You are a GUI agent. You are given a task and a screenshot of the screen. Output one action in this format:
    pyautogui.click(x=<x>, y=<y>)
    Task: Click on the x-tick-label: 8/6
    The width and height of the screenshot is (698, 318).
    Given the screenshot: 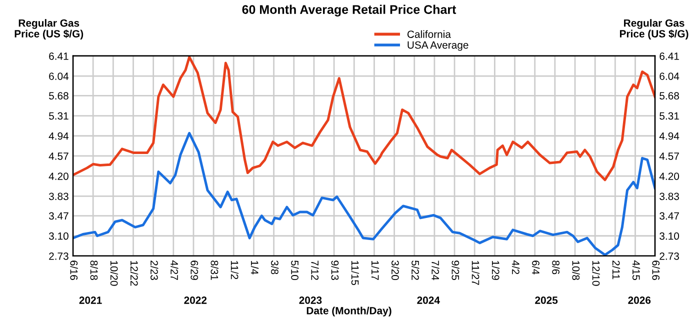 What is the action you would take?
    pyautogui.click(x=556, y=267)
    